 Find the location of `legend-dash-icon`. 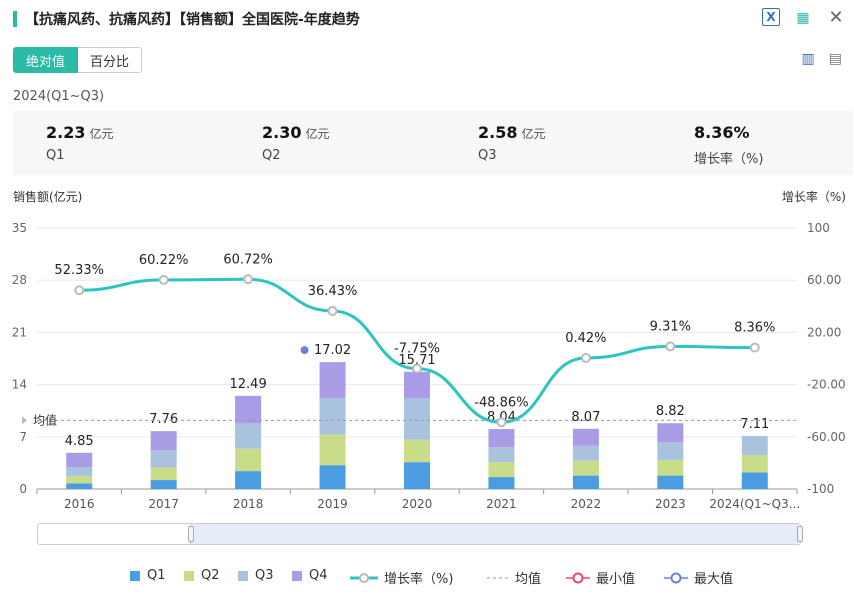

legend-dash-icon is located at coordinates (498, 577).